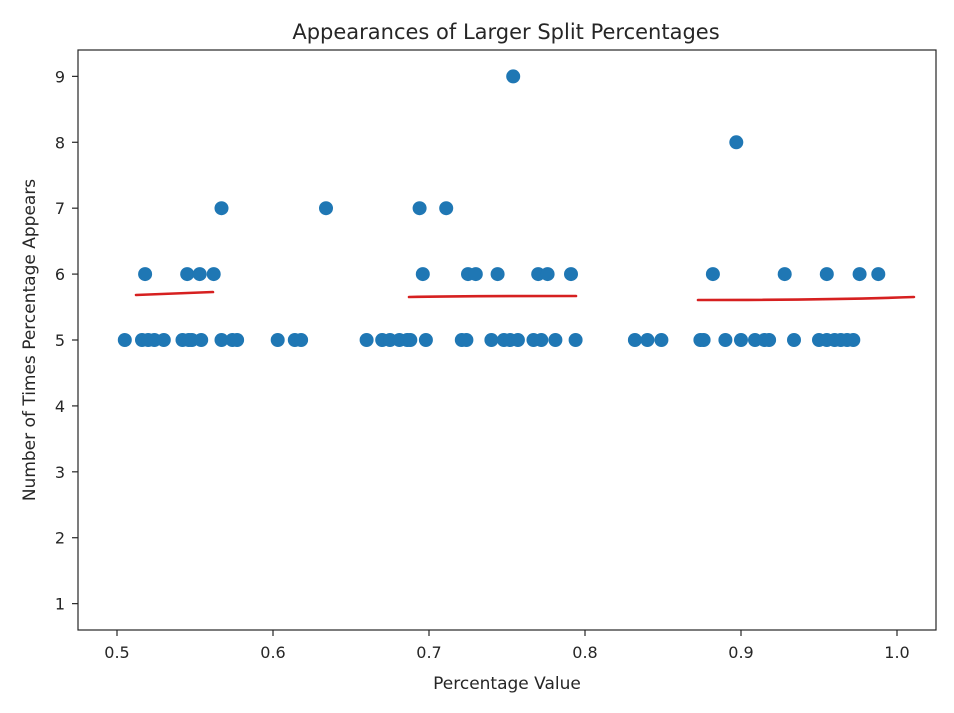 The image size is (954, 713). What do you see at coordinates (60, 76) in the screenshot?
I see `y-tick-label: 9` at bounding box center [60, 76].